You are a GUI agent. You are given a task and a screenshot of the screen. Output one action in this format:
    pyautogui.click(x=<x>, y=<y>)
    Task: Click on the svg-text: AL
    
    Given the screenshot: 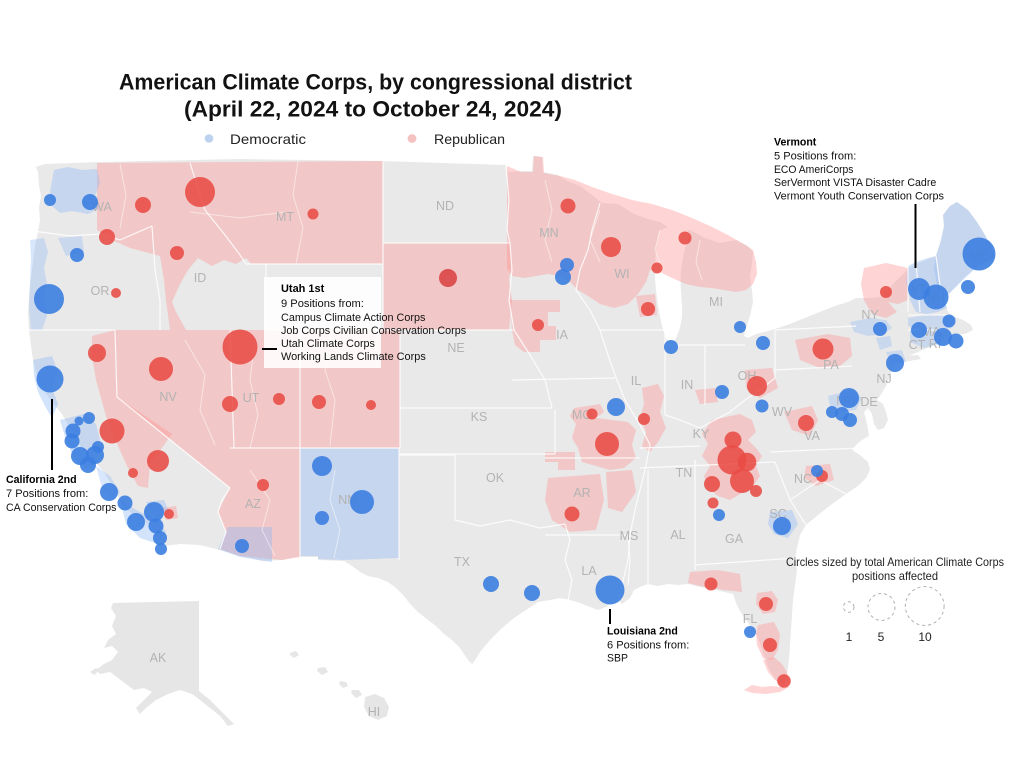 What is the action you would take?
    pyautogui.click(x=677, y=535)
    